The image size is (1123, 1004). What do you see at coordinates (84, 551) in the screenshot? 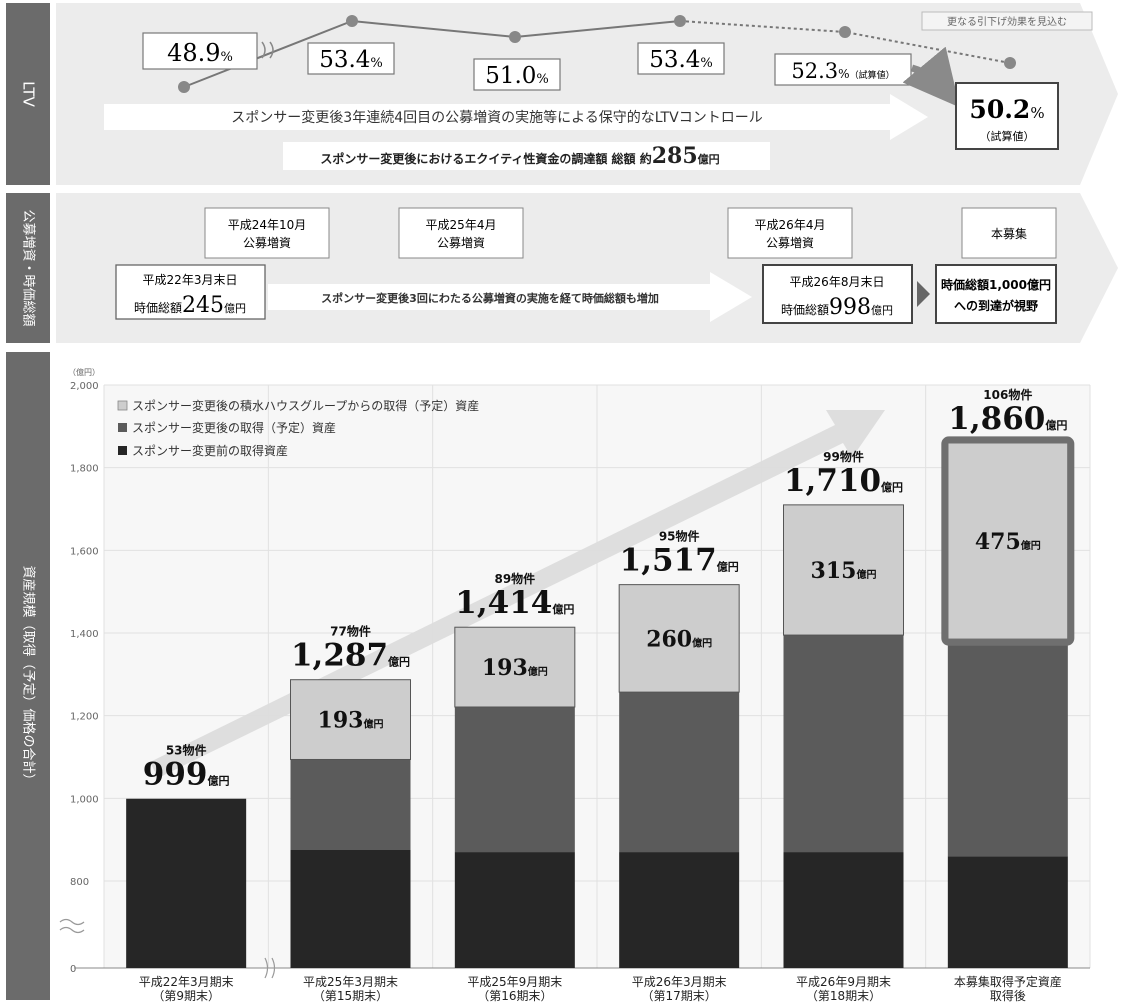
I see `y-tick-label: 1,600` at bounding box center [84, 551].